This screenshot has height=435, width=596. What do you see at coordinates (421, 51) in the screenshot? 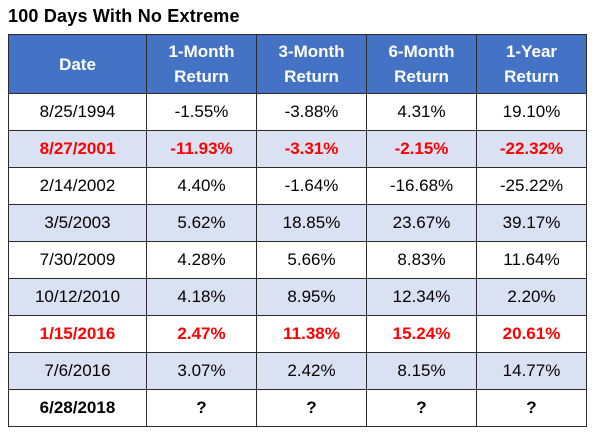
I see `column-header-label: 6-Month` at bounding box center [421, 51].